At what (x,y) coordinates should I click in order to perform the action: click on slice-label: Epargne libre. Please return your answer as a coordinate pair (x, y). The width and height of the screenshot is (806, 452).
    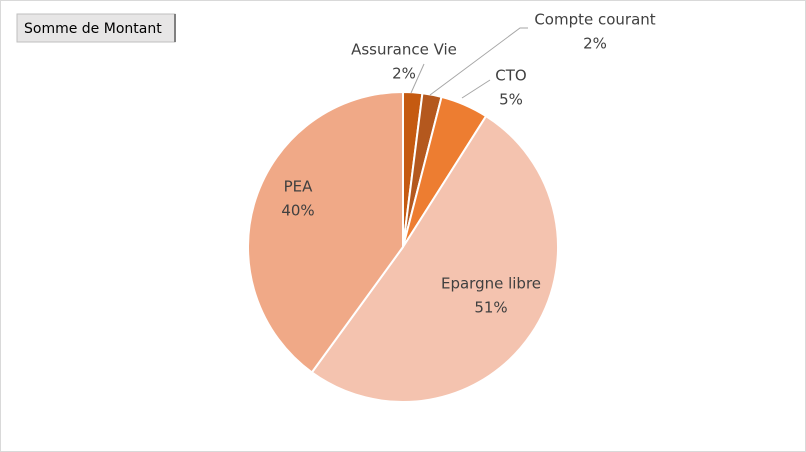
    Looking at the image, I should click on (491, 284).